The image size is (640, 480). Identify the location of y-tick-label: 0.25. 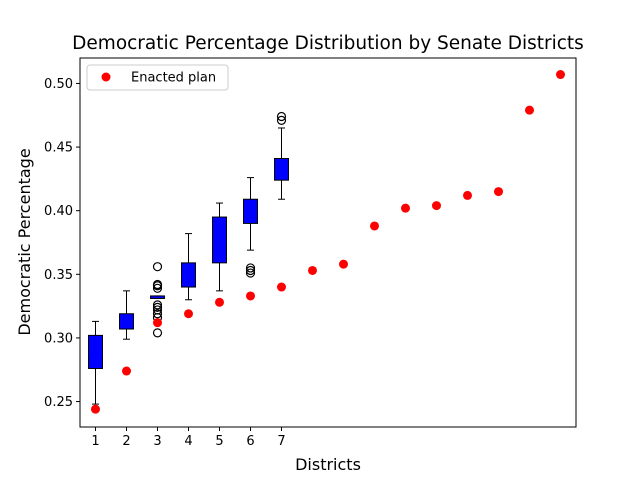
(58, 402).